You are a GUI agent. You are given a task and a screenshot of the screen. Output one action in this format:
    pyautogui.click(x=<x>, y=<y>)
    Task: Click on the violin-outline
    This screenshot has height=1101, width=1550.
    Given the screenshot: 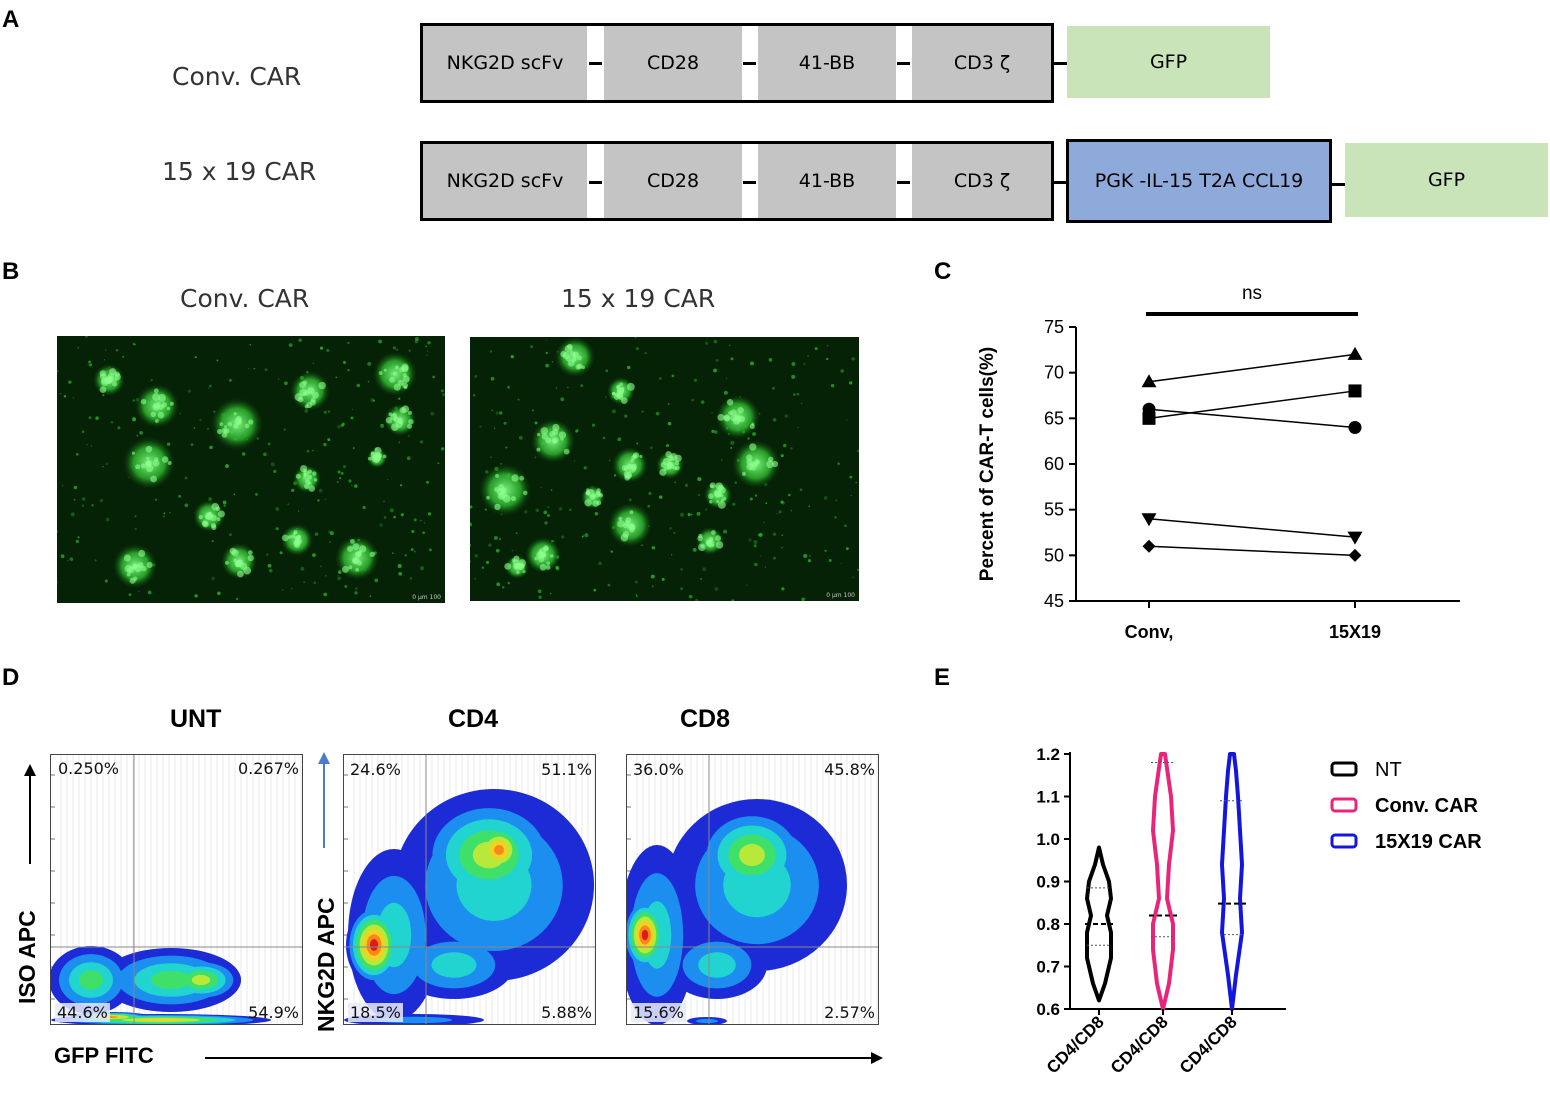 What is the action you would take?
    pyautogui.click(x=1232, y=881)
    